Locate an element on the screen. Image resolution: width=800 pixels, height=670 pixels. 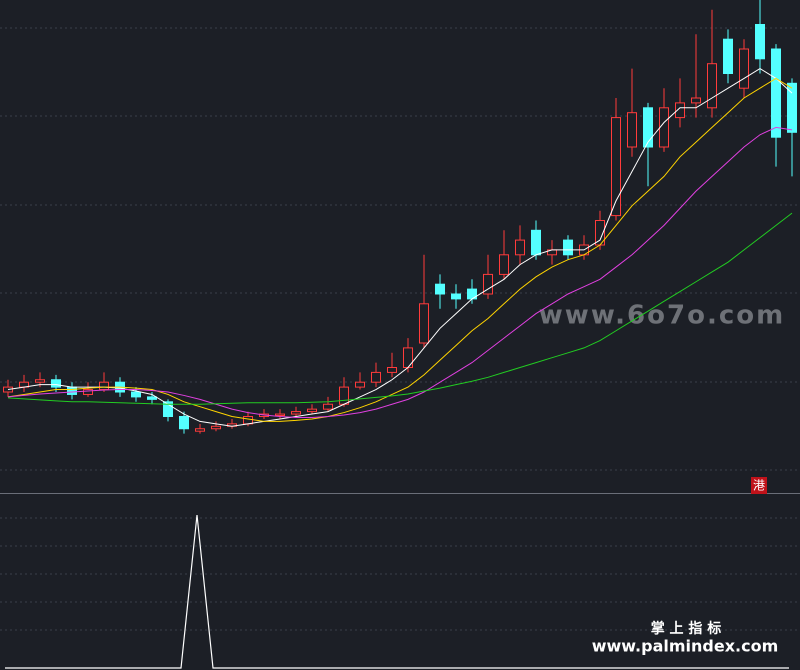
badge: 港 is located at coordinates (759, 486).